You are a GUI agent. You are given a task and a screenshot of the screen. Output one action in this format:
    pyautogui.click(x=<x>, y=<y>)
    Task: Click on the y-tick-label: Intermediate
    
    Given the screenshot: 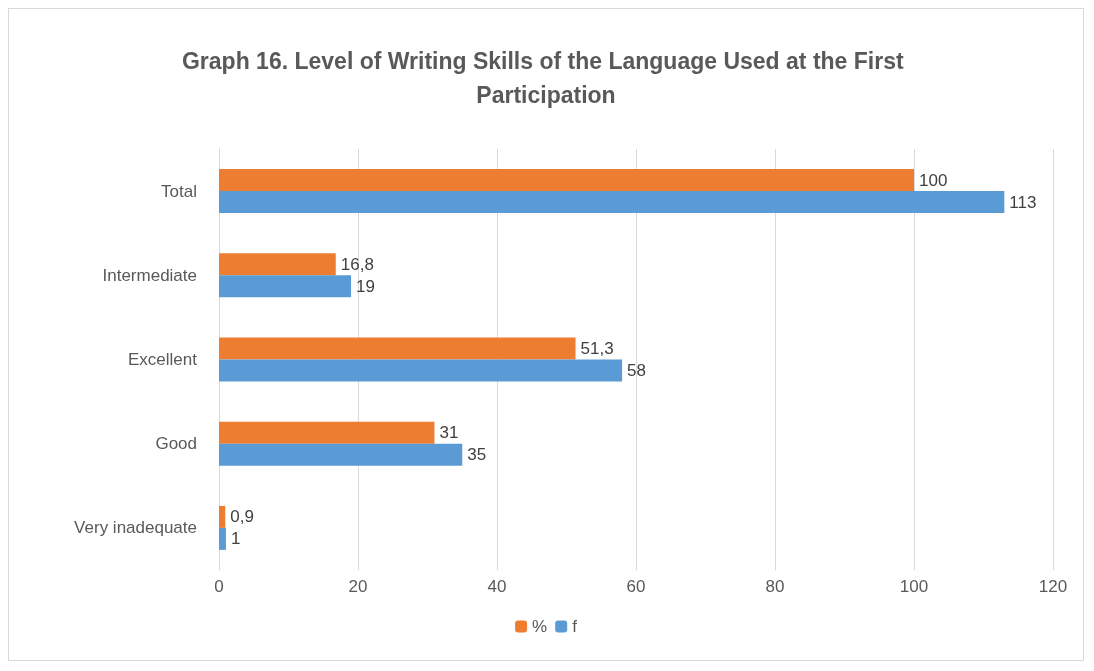 What is the action you would take?
    pyautogui.click(x=149, y=275)
    